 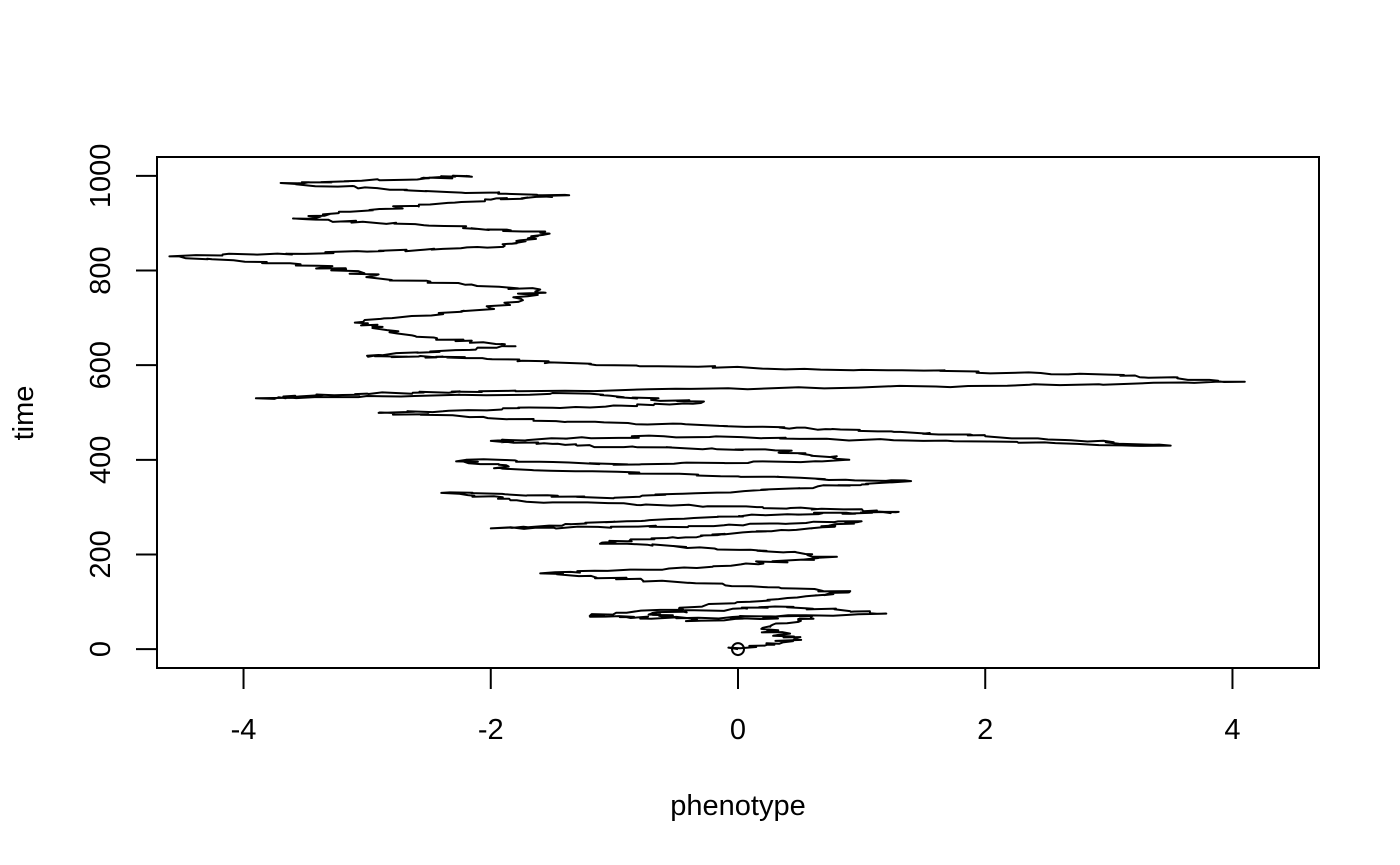 I want to click on y-tick-label: 200, so click(x=101, y=554).